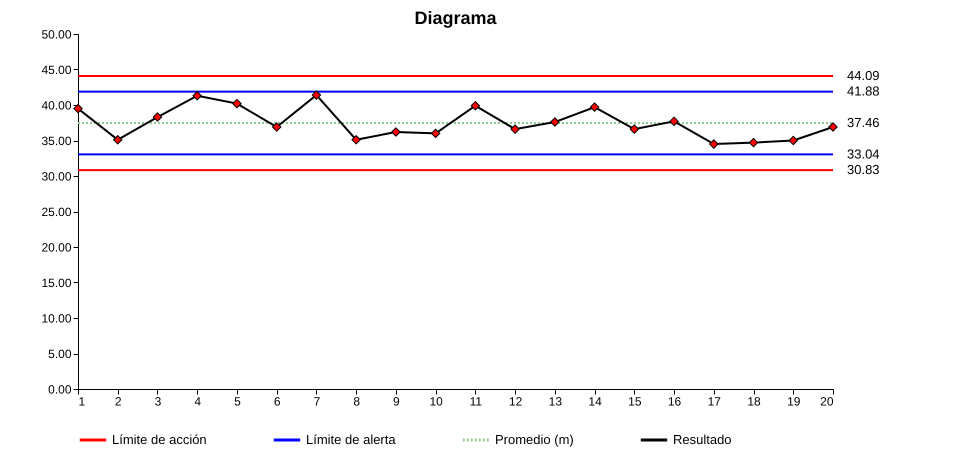 Image resolution: width=971 pixels, height=456 pixels. I want to click on y-tick-label: 0.00, so click(60, 389).